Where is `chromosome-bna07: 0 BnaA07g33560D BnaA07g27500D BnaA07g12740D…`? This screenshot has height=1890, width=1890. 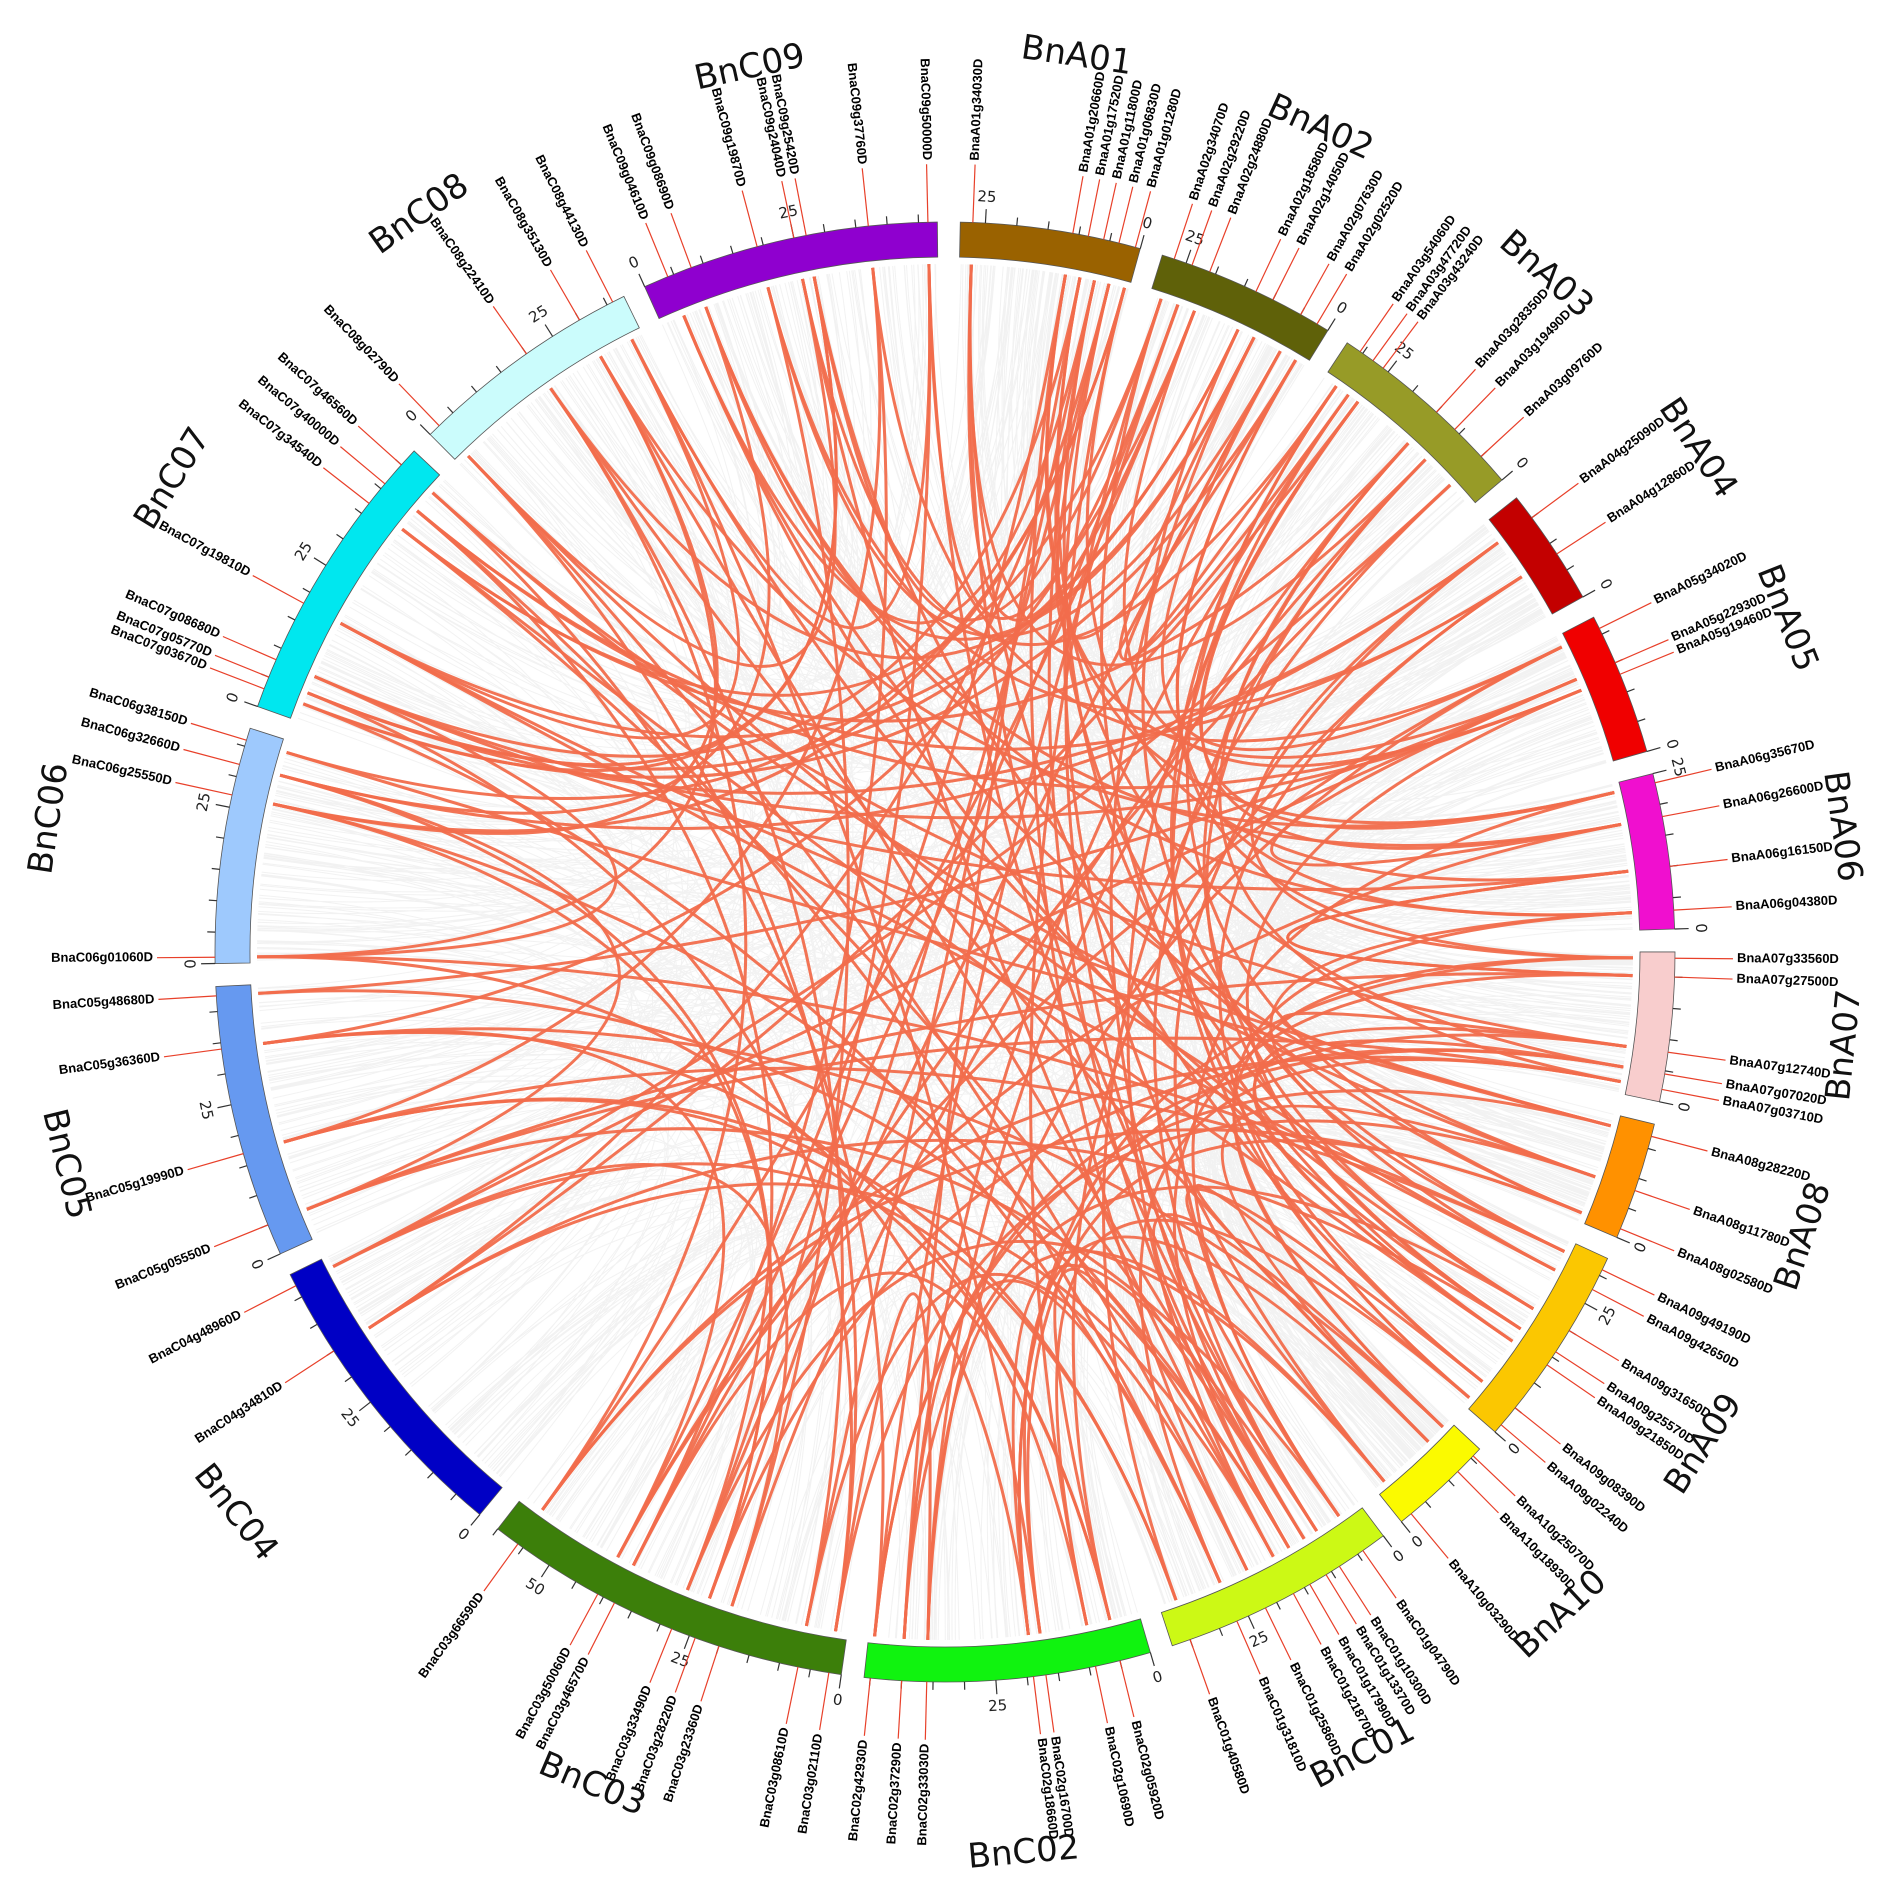
chromosome-bna07: 0 BnaA07g33560D BnaA07g27500D BnaA07g12740D… is located at coordinates (1746, 1038).